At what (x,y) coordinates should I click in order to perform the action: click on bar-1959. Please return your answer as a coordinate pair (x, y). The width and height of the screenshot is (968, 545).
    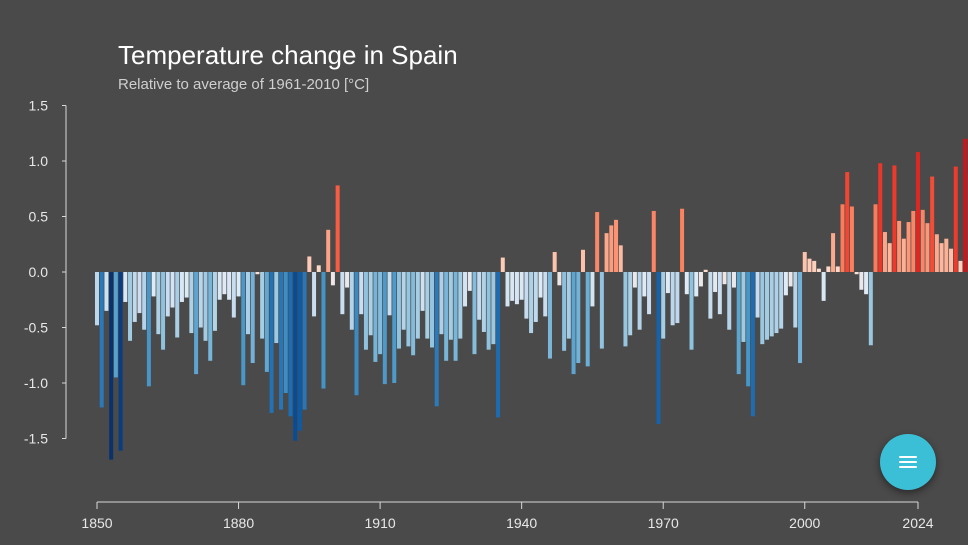
    Looking at the image, I should click on (611, 248).